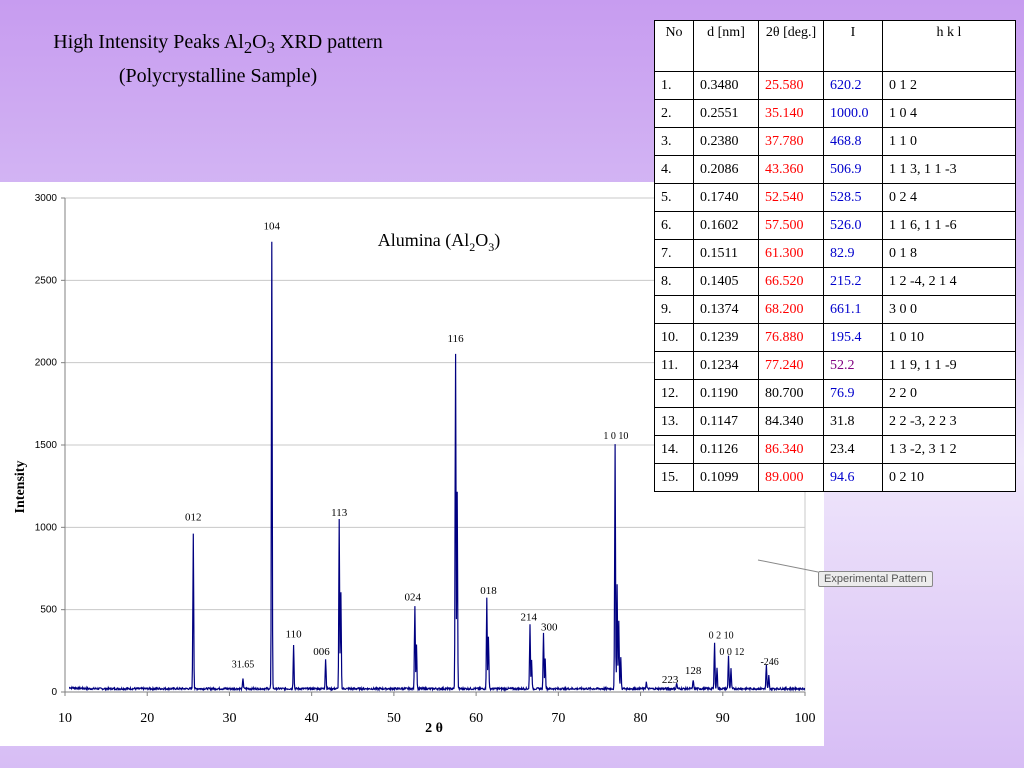  What do you see at coordinates (853, 85) in the screenshot?
I see `cell-intensity: 620.2` at bounding box center [853, 85].